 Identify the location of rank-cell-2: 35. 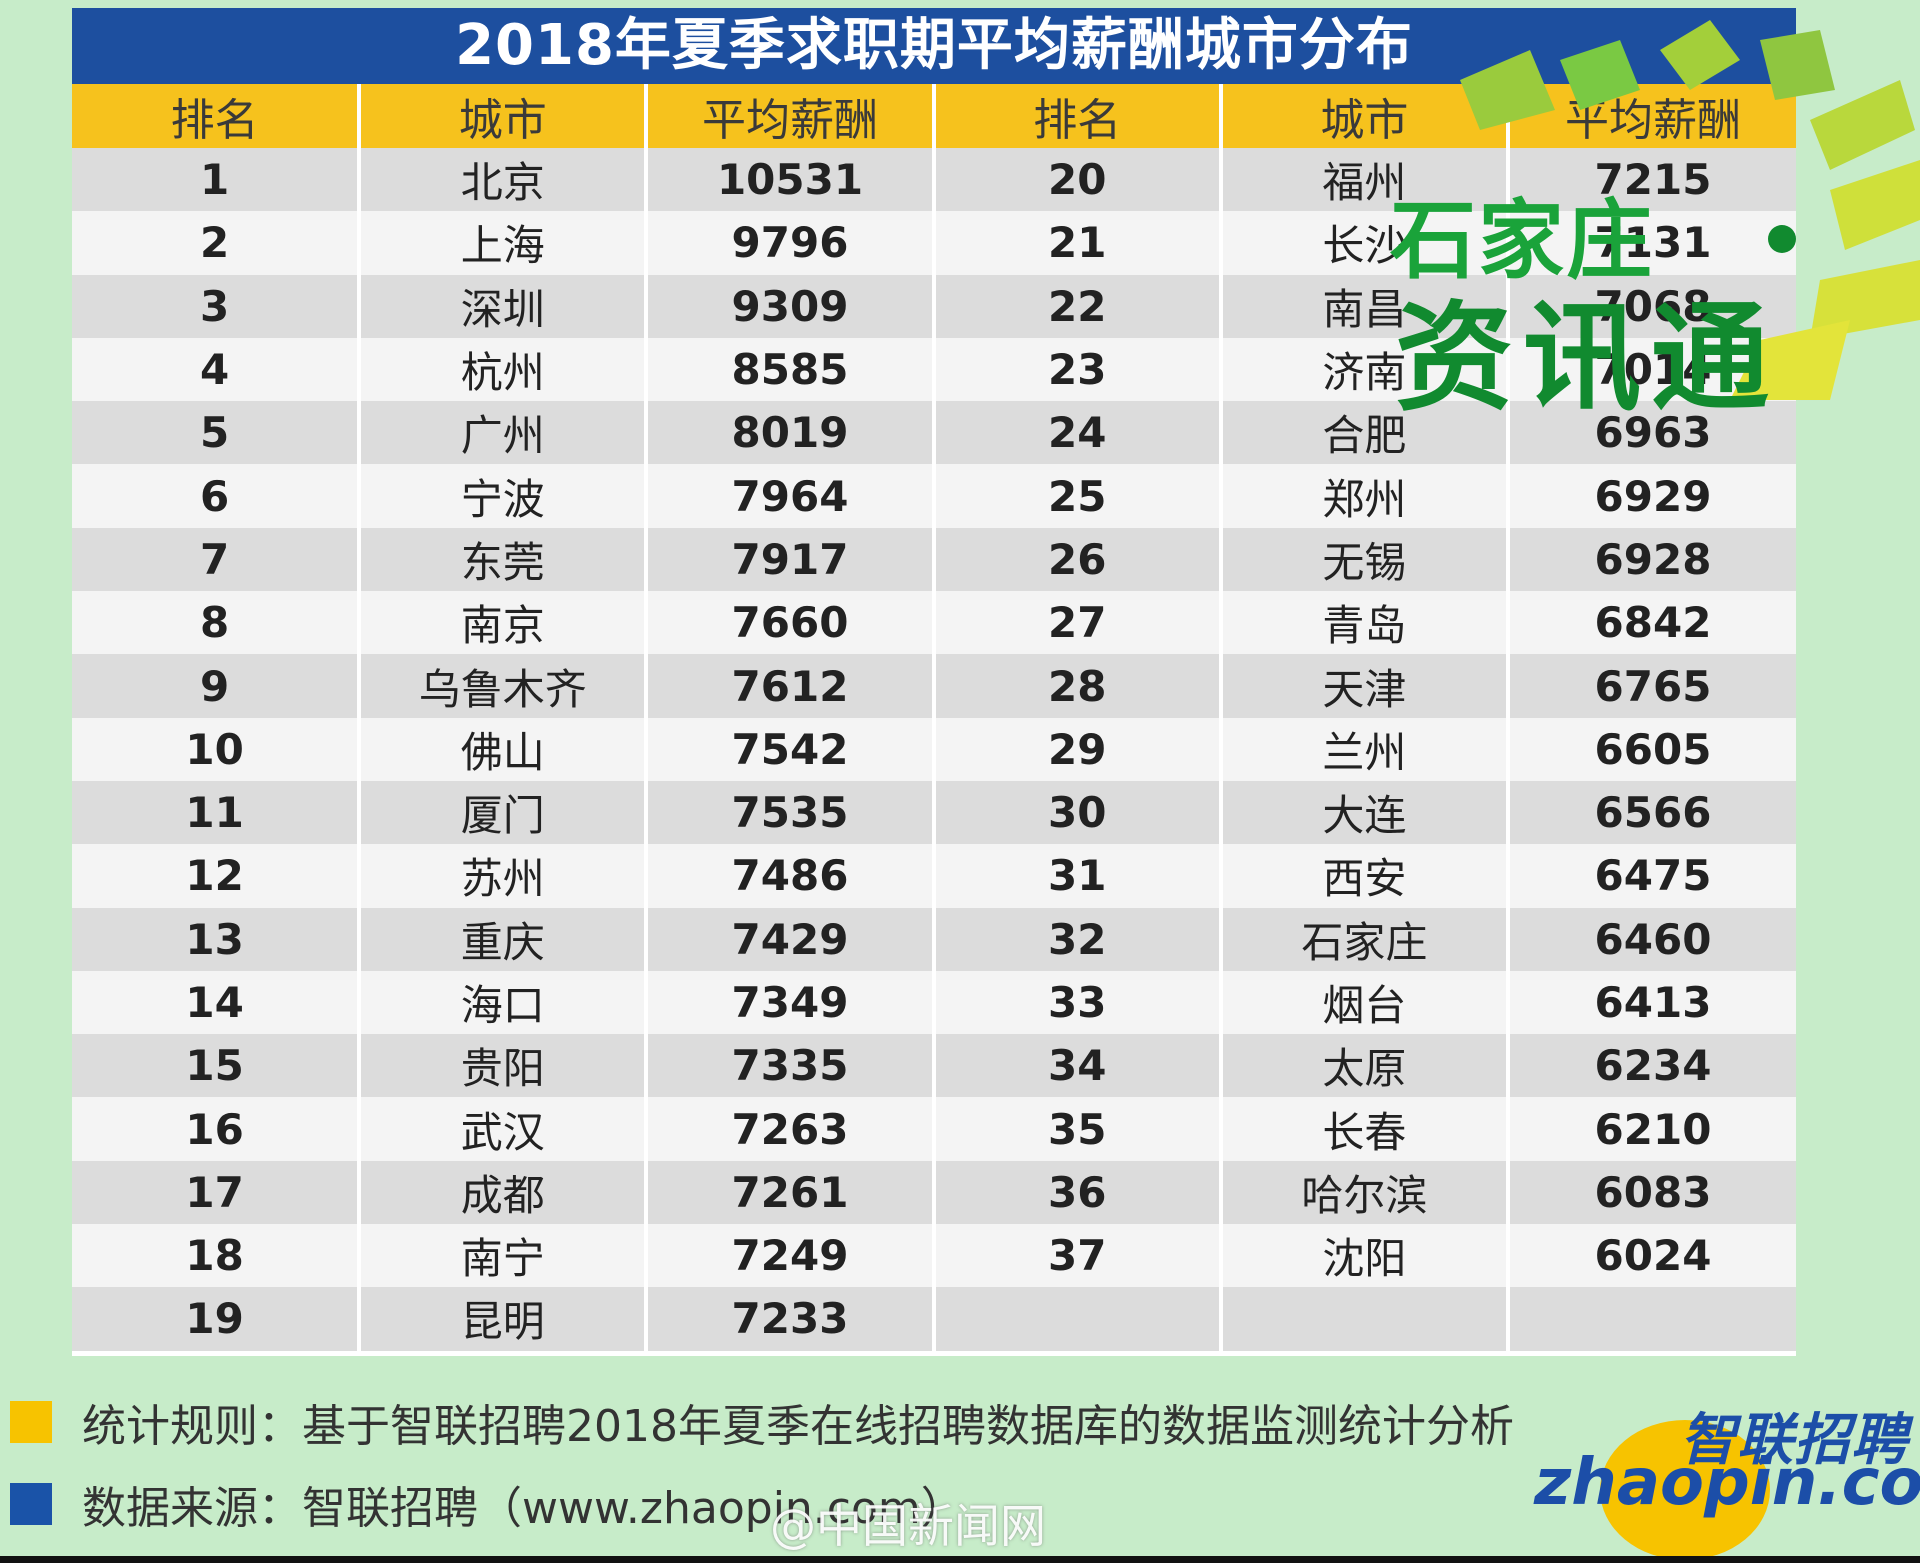
(1076, 1129).